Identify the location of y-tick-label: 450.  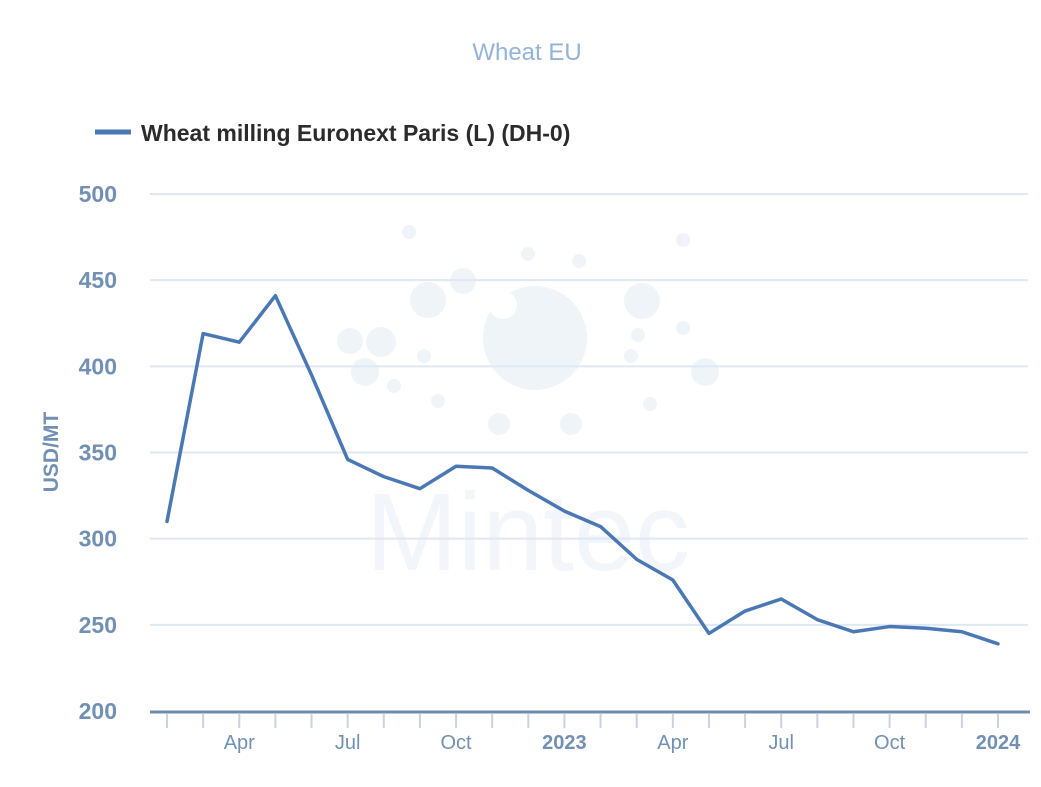
(98, 280).